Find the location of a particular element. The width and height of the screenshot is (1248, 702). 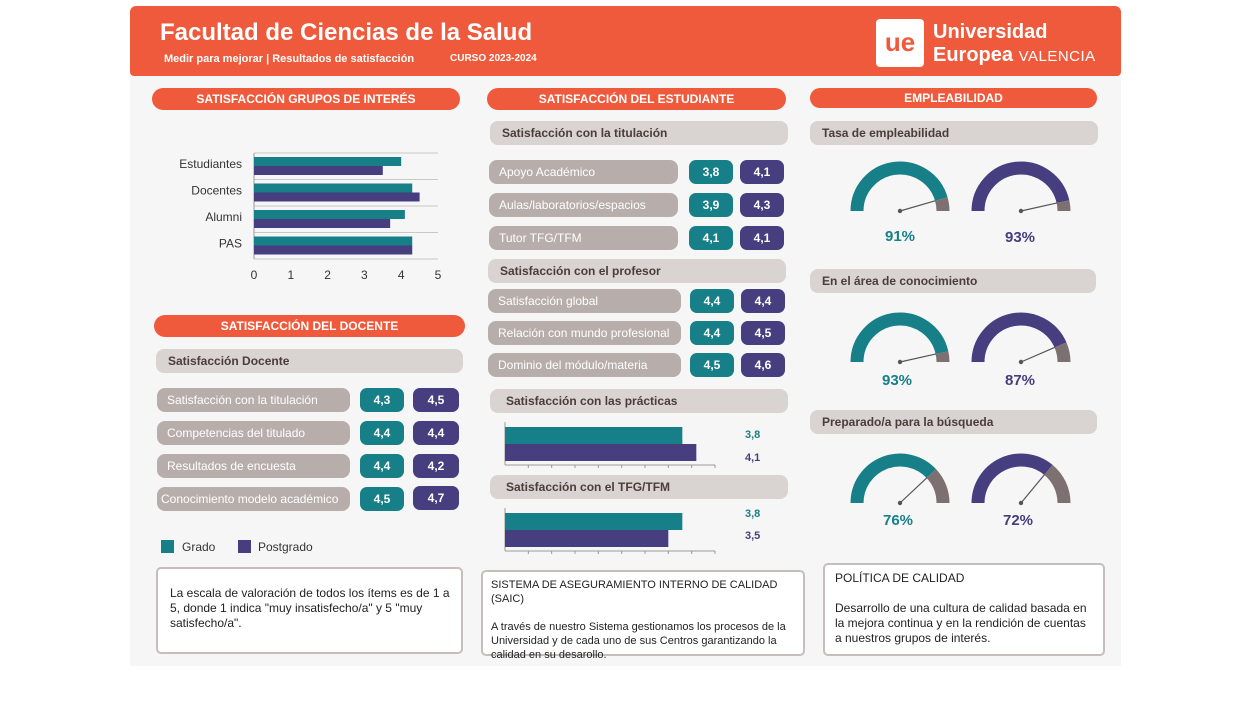

category-label: Alumni is located at coordinates (223, 217).